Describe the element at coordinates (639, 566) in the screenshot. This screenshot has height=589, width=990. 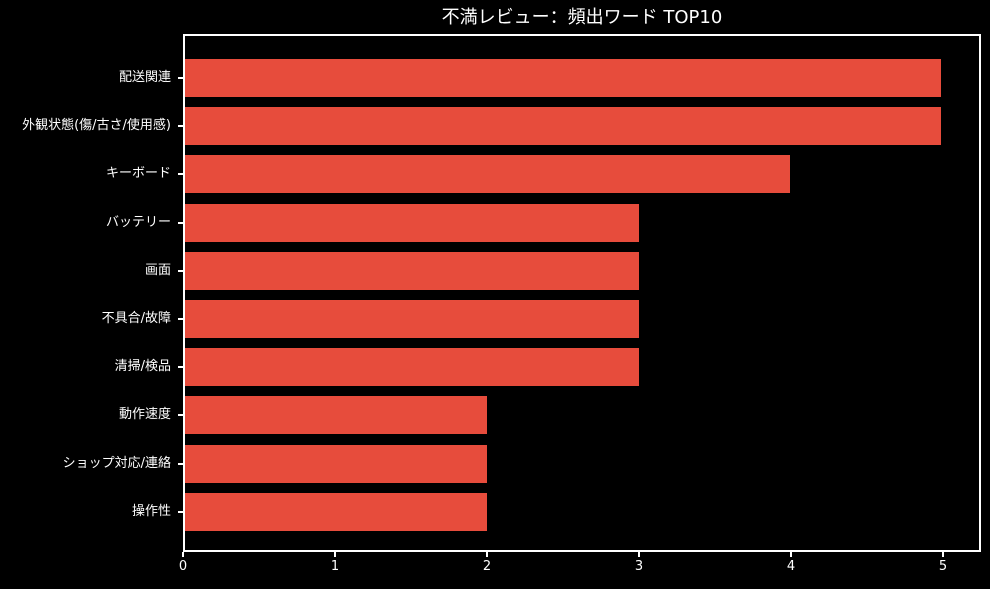
I see `x-tick-label-3: 3` at that location.